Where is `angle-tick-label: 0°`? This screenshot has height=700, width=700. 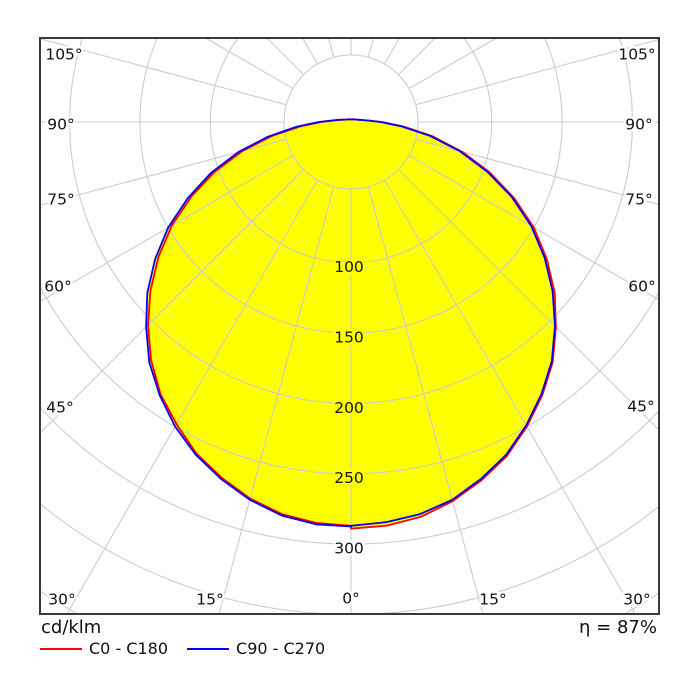
angle-tick-label: 0° is located at coordinates (351, 598).